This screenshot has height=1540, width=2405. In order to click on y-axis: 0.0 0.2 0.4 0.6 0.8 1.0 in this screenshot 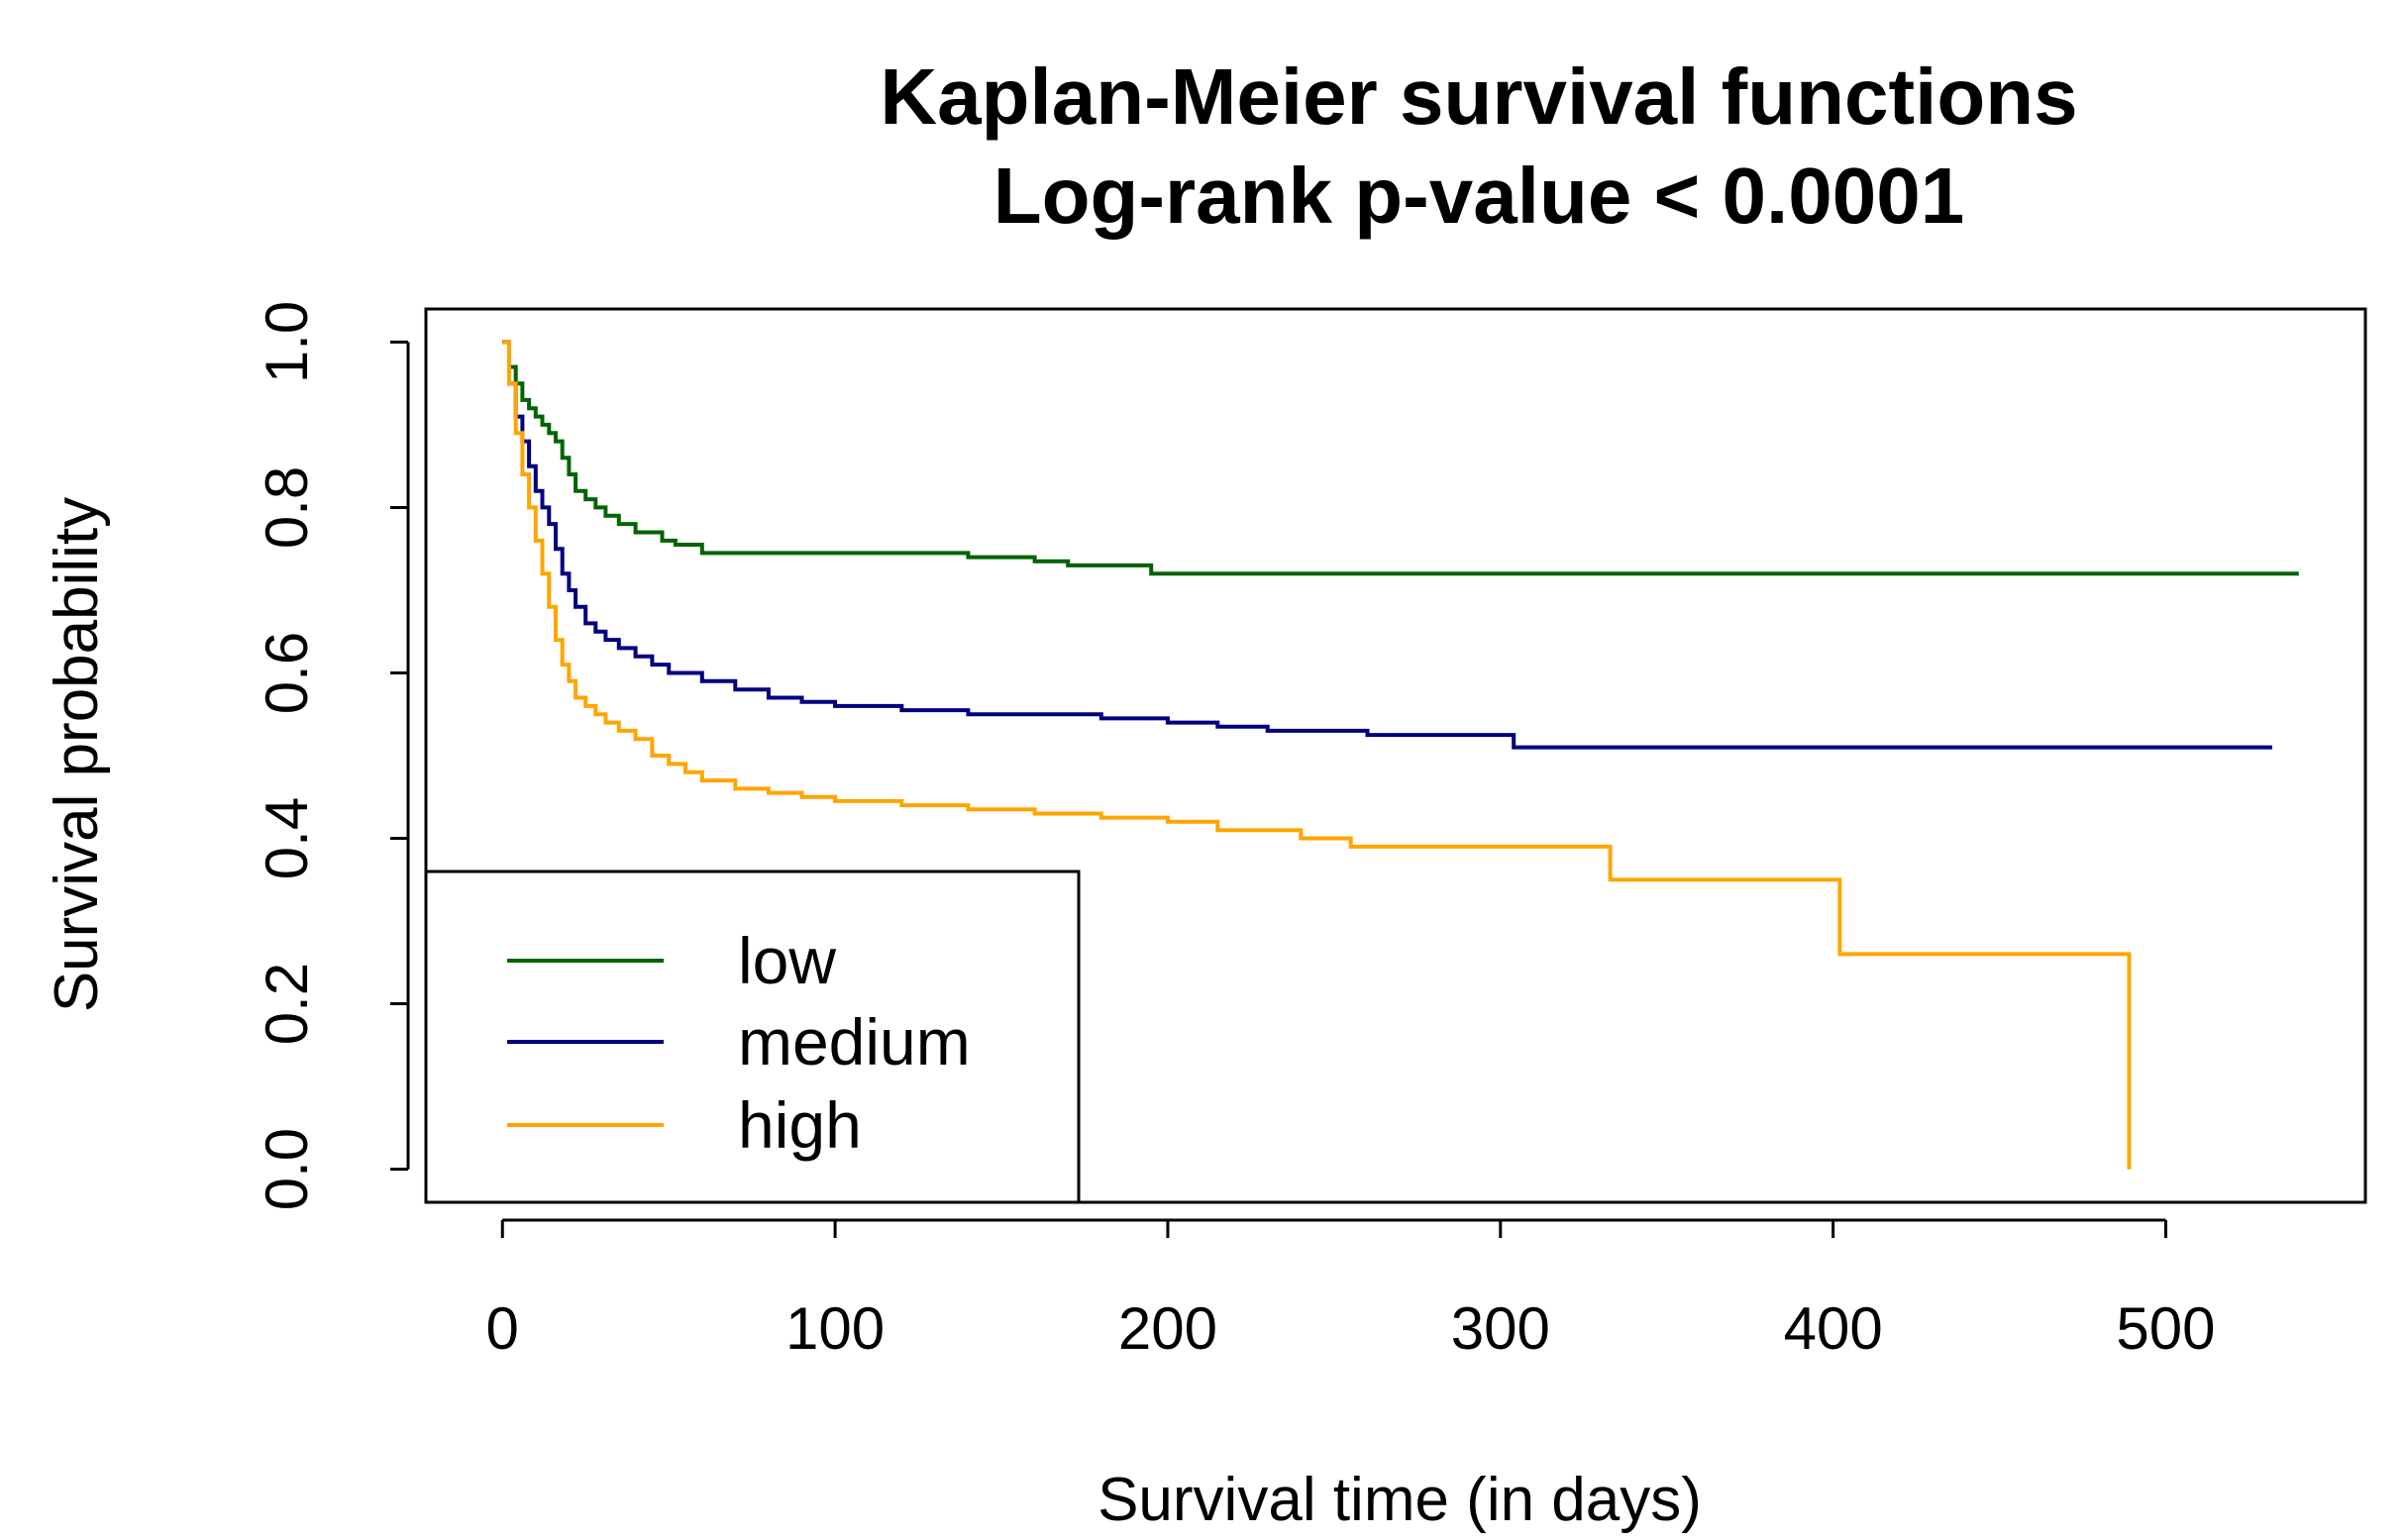, I will do `click(332, 756)`.